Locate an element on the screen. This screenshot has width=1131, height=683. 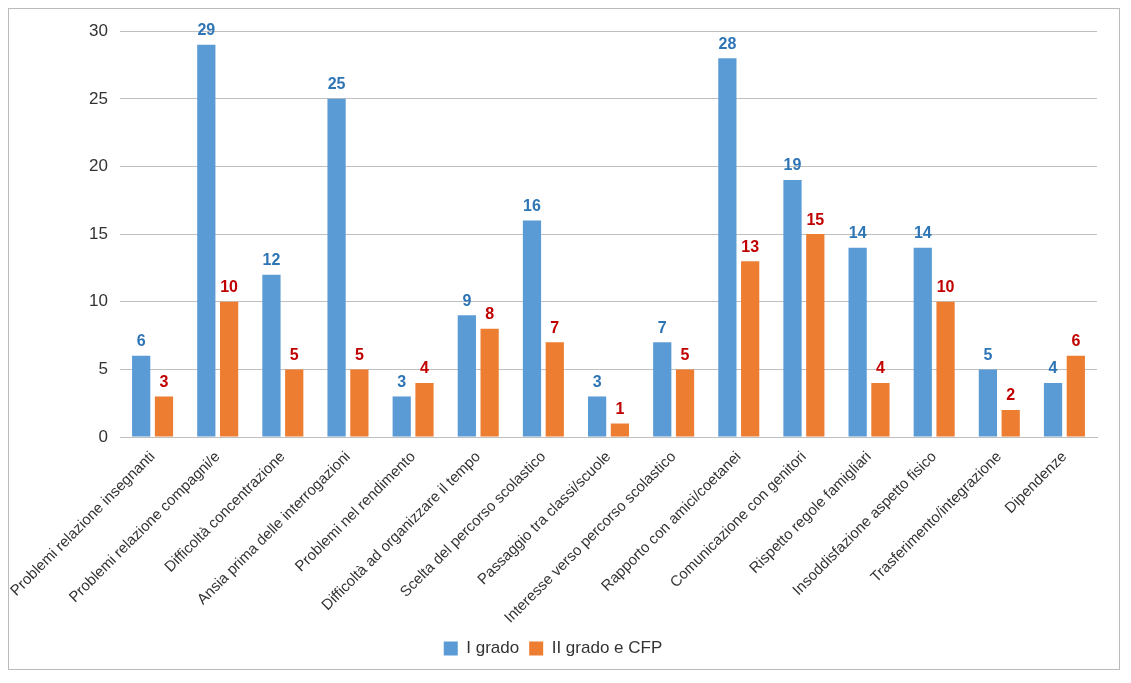
data-label: 19 is located at coordinates (792, 165).